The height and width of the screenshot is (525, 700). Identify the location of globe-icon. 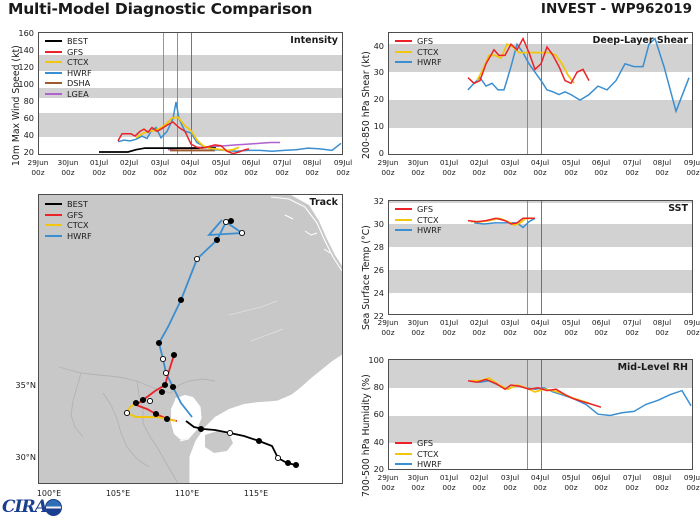
(53, 507).